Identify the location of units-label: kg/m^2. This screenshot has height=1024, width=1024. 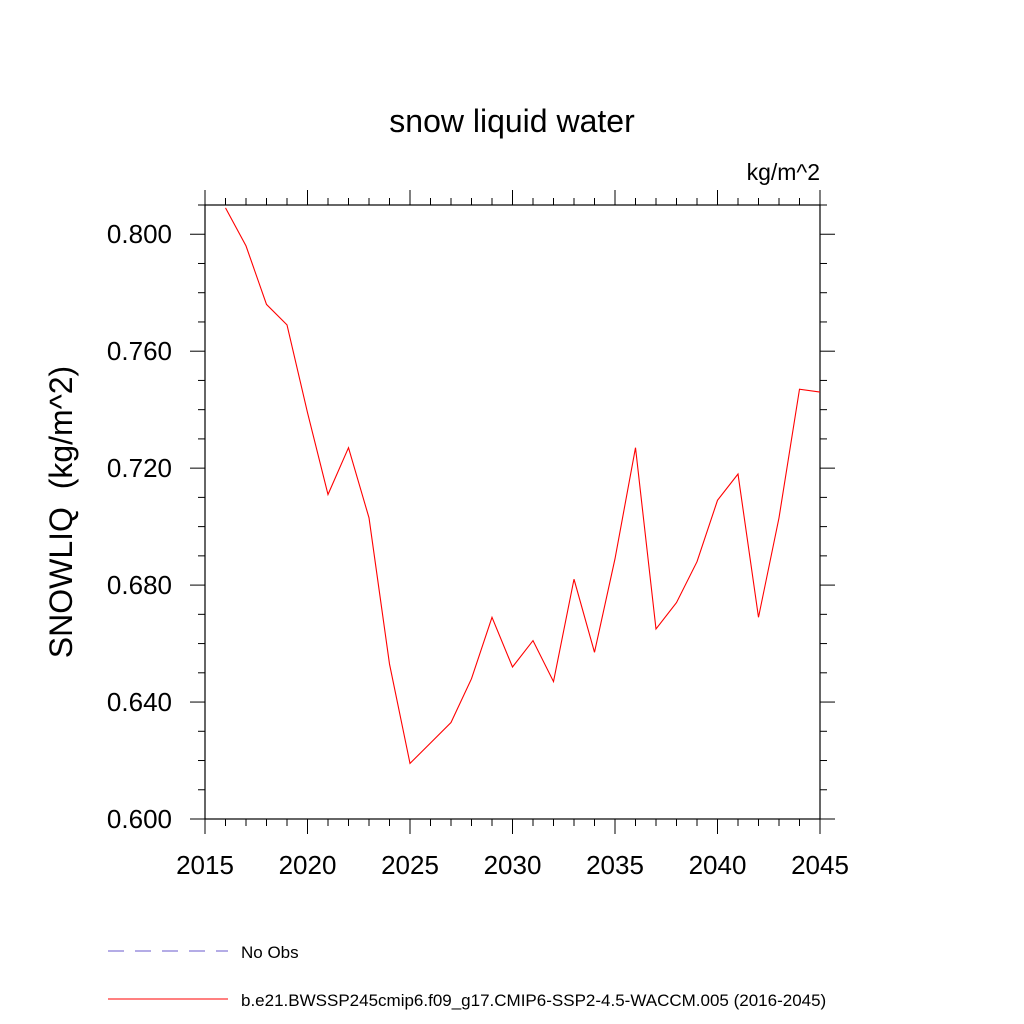
(783, 172).